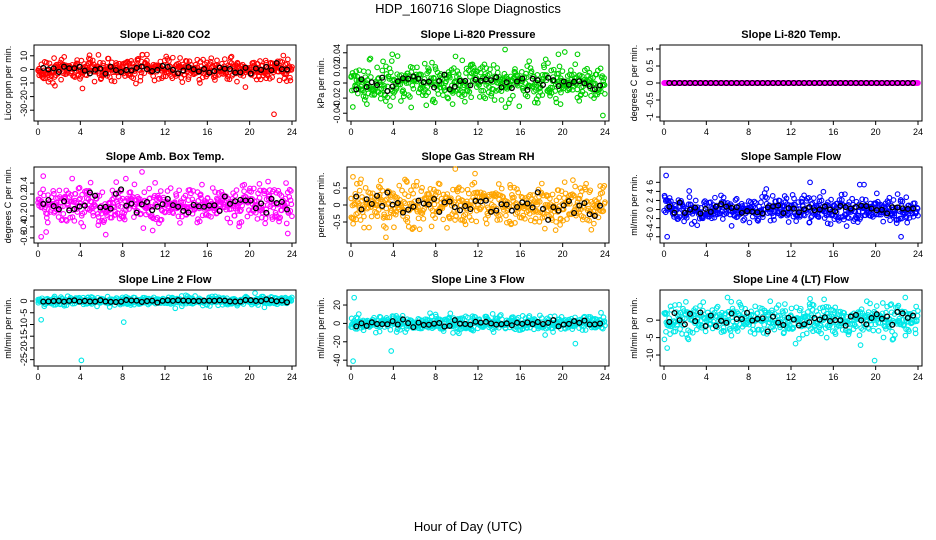 The height and width of the screenshot is (540, 936). I want to click on y-tick-label: -10, so click(650, 355).